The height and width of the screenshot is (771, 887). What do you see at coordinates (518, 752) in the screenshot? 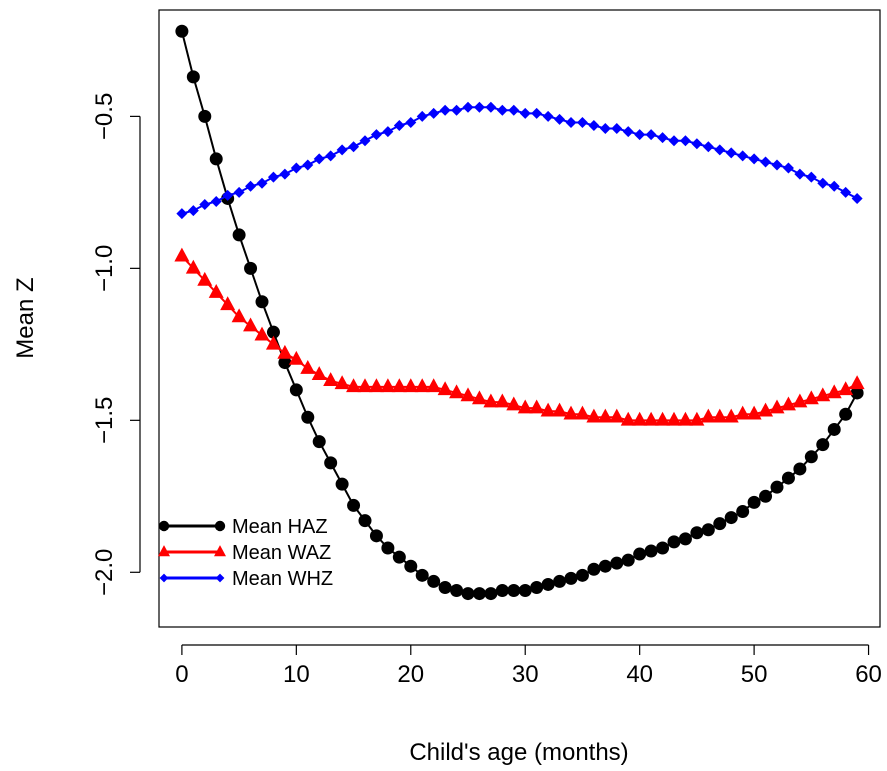
I see `x-axis-title: Child's age (months)` at bounding box center [518, 752].